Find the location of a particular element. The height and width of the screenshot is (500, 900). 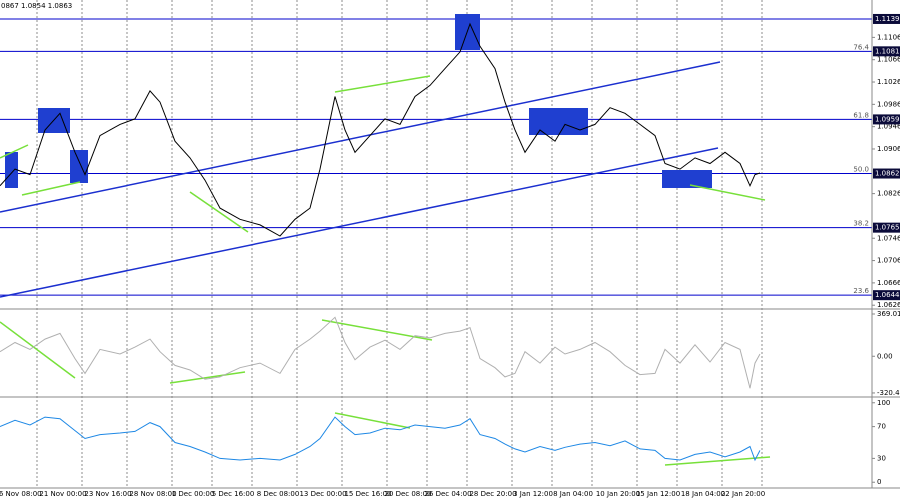

y-tick-label: 1.0986 is located at coordinates (888, 104).